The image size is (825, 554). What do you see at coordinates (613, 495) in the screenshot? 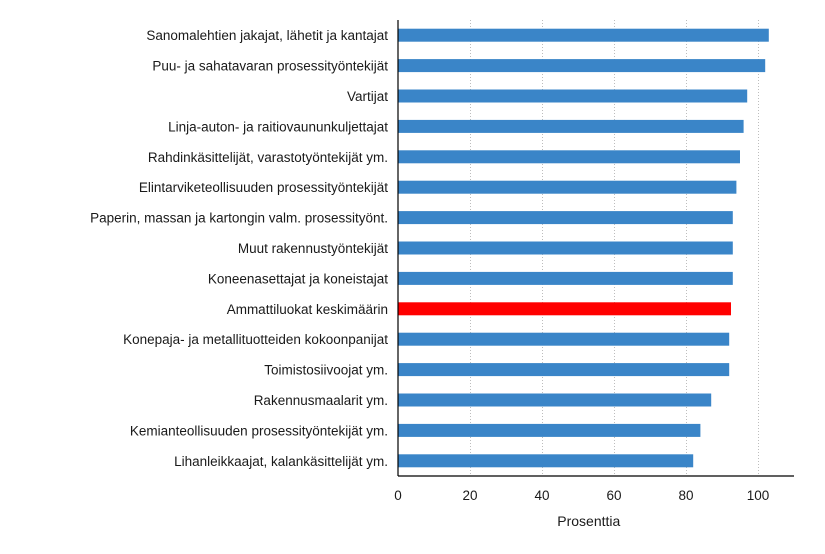
I see `x-tick-label-60: 60` at bounding box center [613, 495].